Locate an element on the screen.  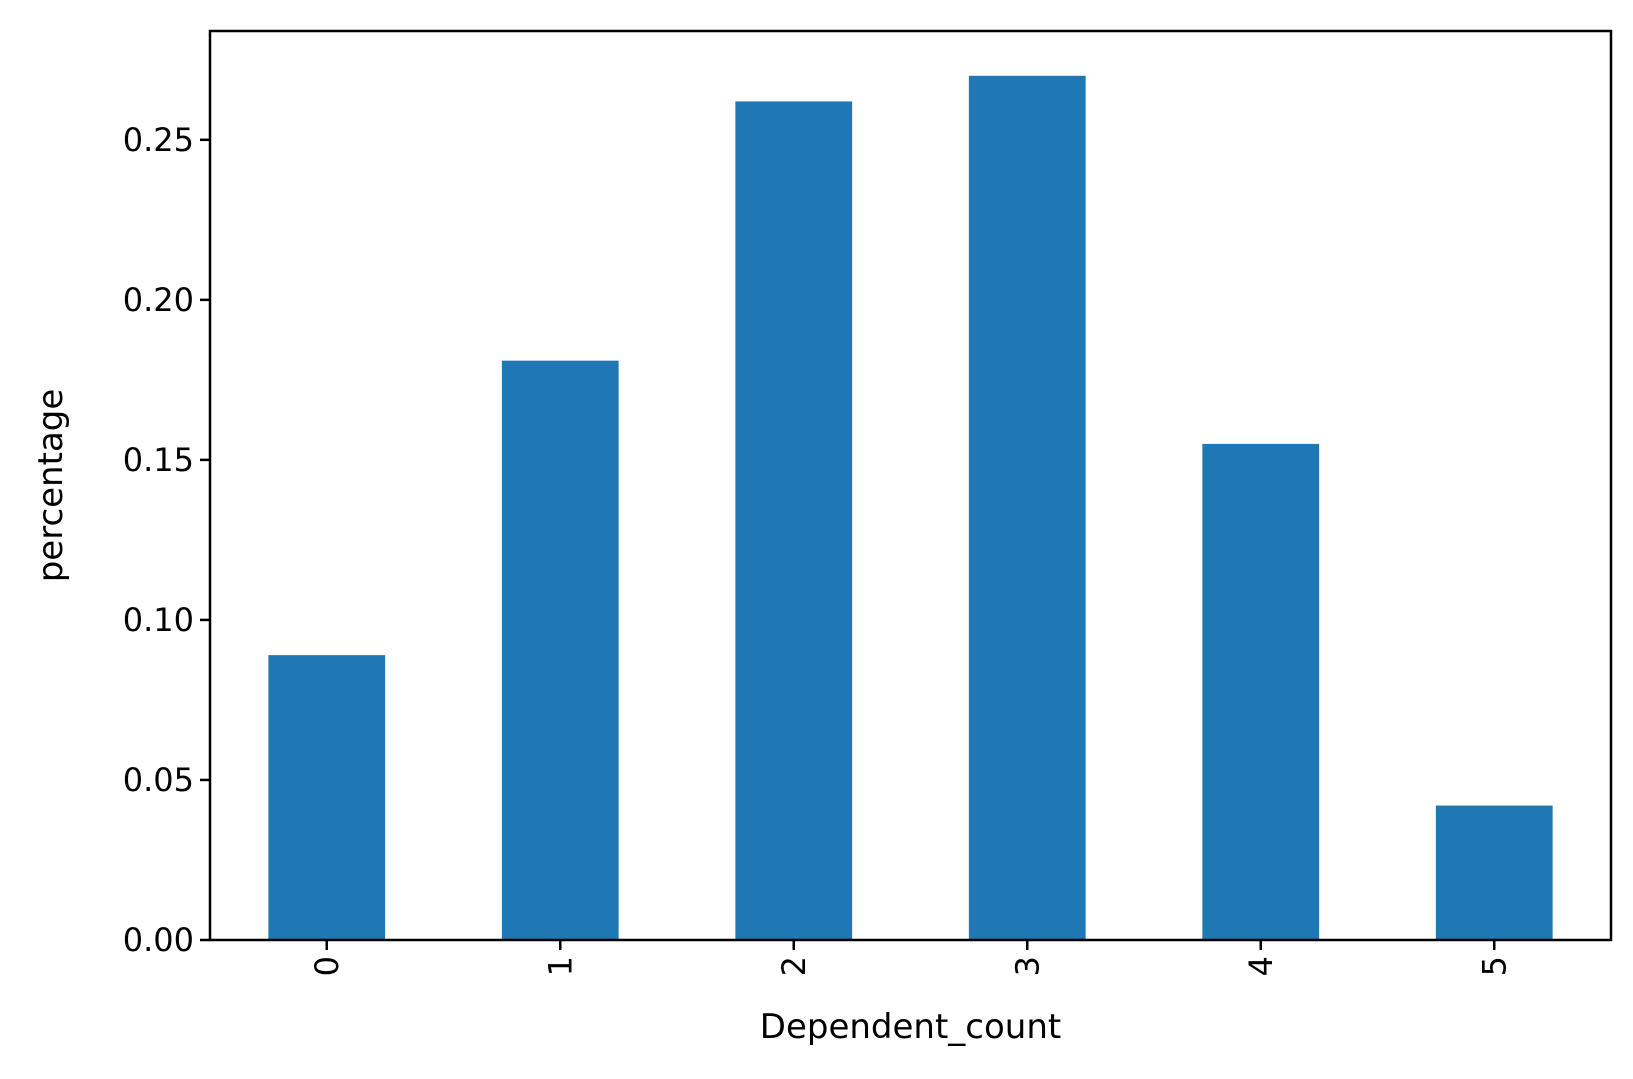
y-tick-label: 0.10 is located at coordinates (158, 620).